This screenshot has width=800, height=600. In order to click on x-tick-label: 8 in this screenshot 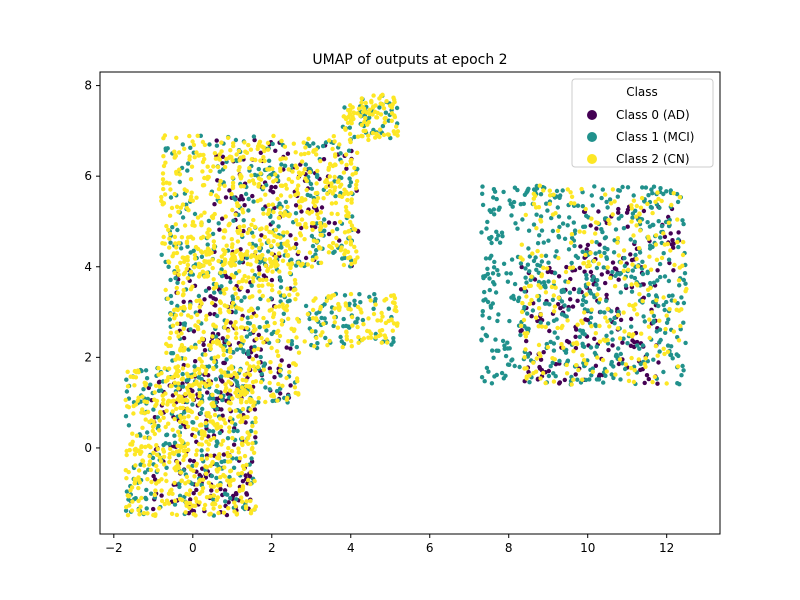, I will do `click(509, 548)`.